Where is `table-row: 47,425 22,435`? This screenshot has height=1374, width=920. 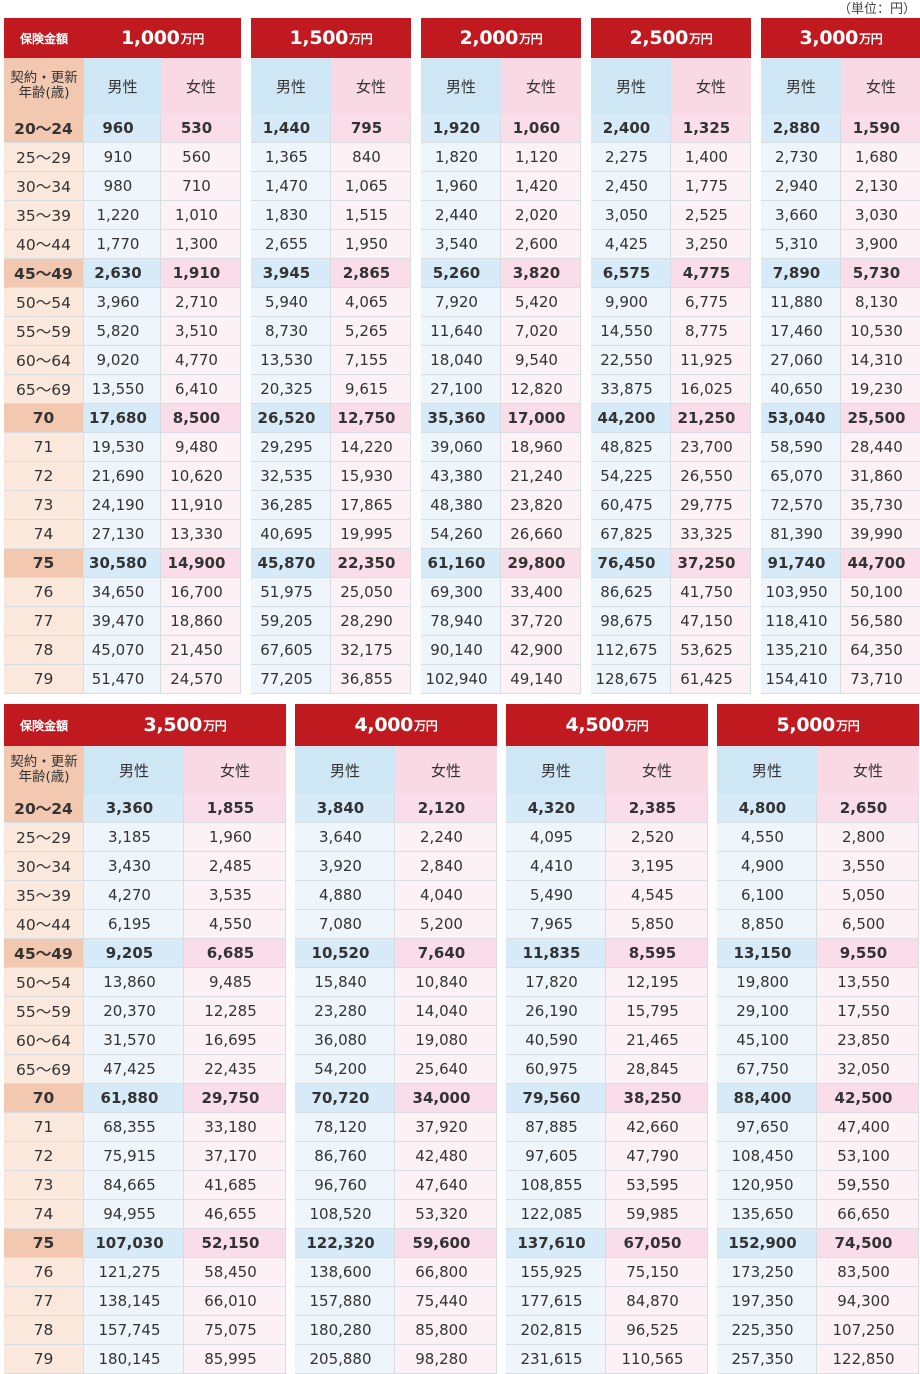 table-row: 47,425 22,435 is located at coordinates (185, 1069).